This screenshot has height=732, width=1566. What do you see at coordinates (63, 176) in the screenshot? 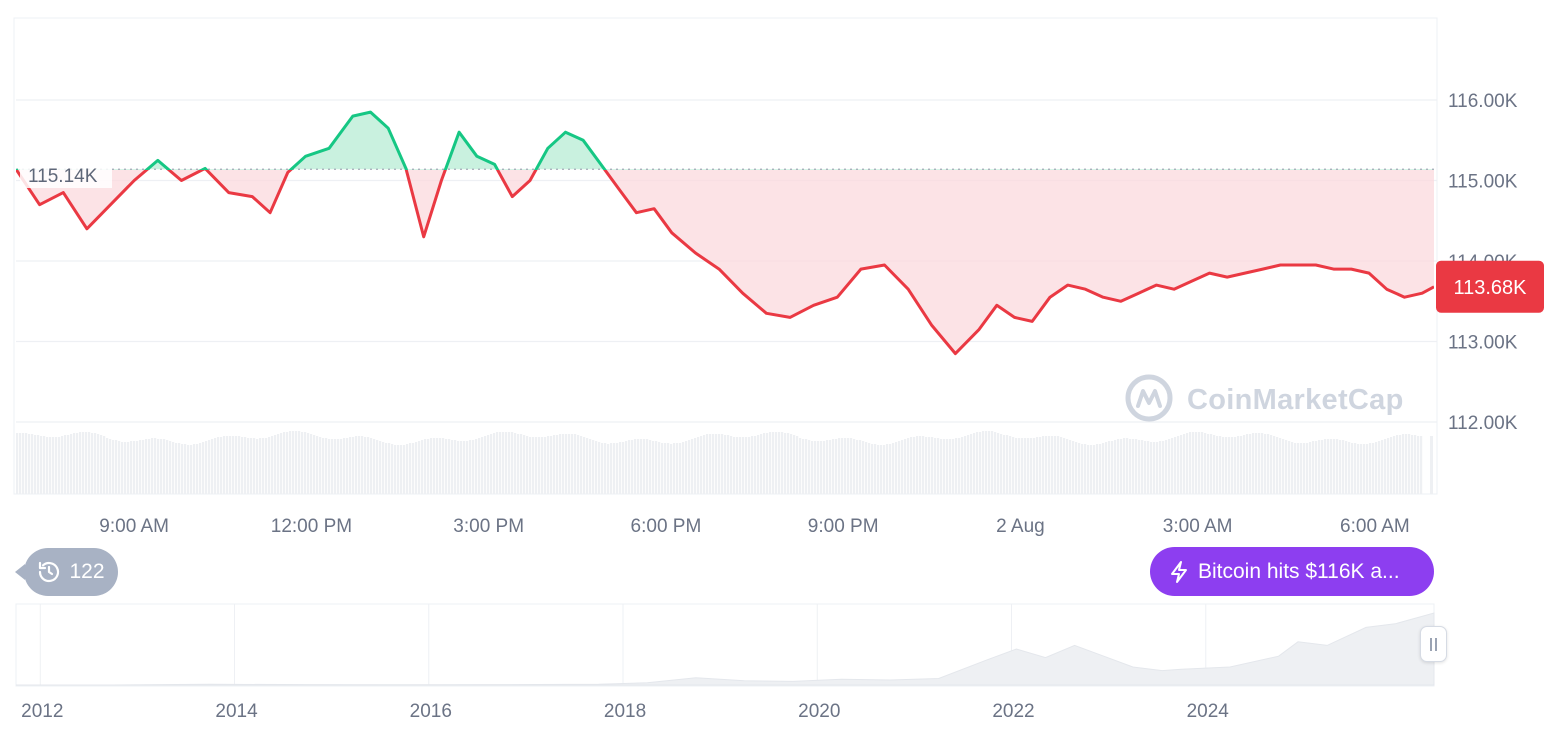
I see `svg-text: 115.14K` at bounding box center [63, 176].